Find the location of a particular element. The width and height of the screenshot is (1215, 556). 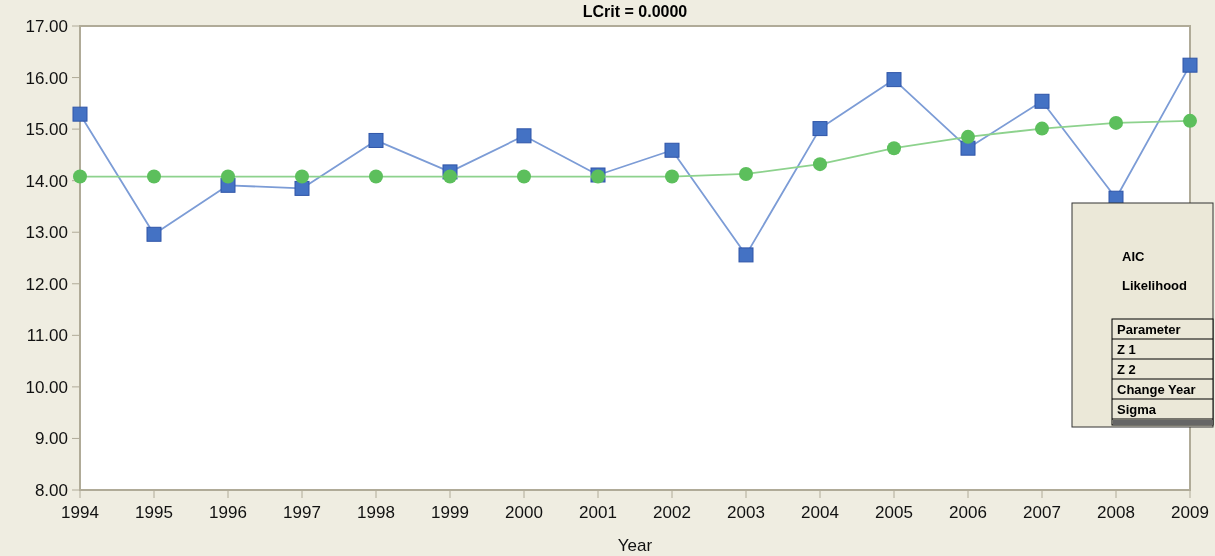

x-tick-label: 1998 is located at coordinates (376, 512).